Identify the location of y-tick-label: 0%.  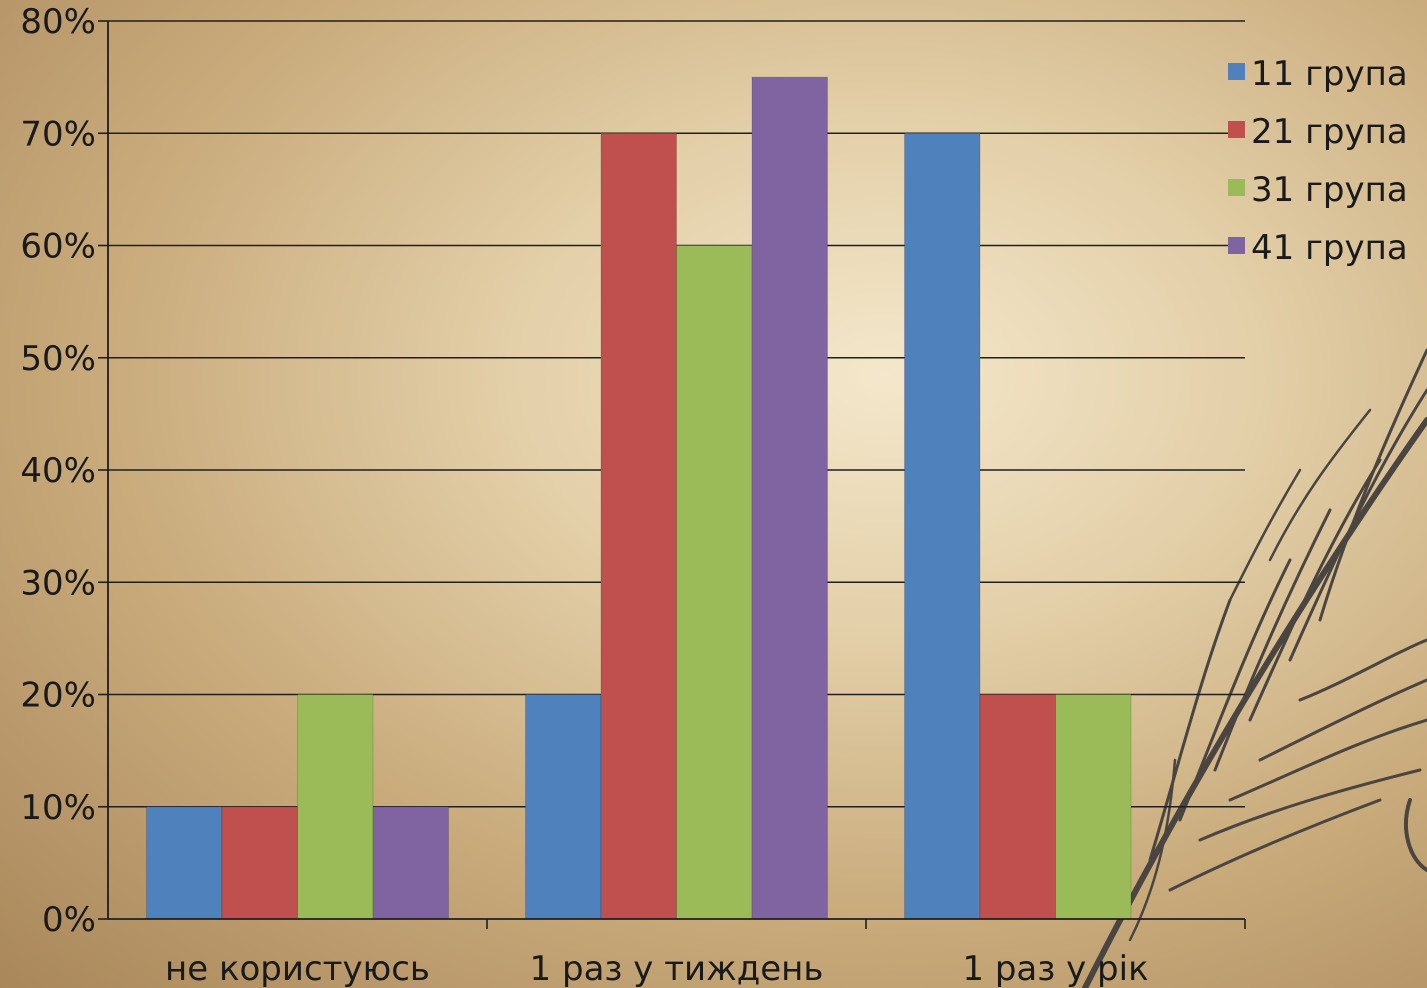
(69, 920).